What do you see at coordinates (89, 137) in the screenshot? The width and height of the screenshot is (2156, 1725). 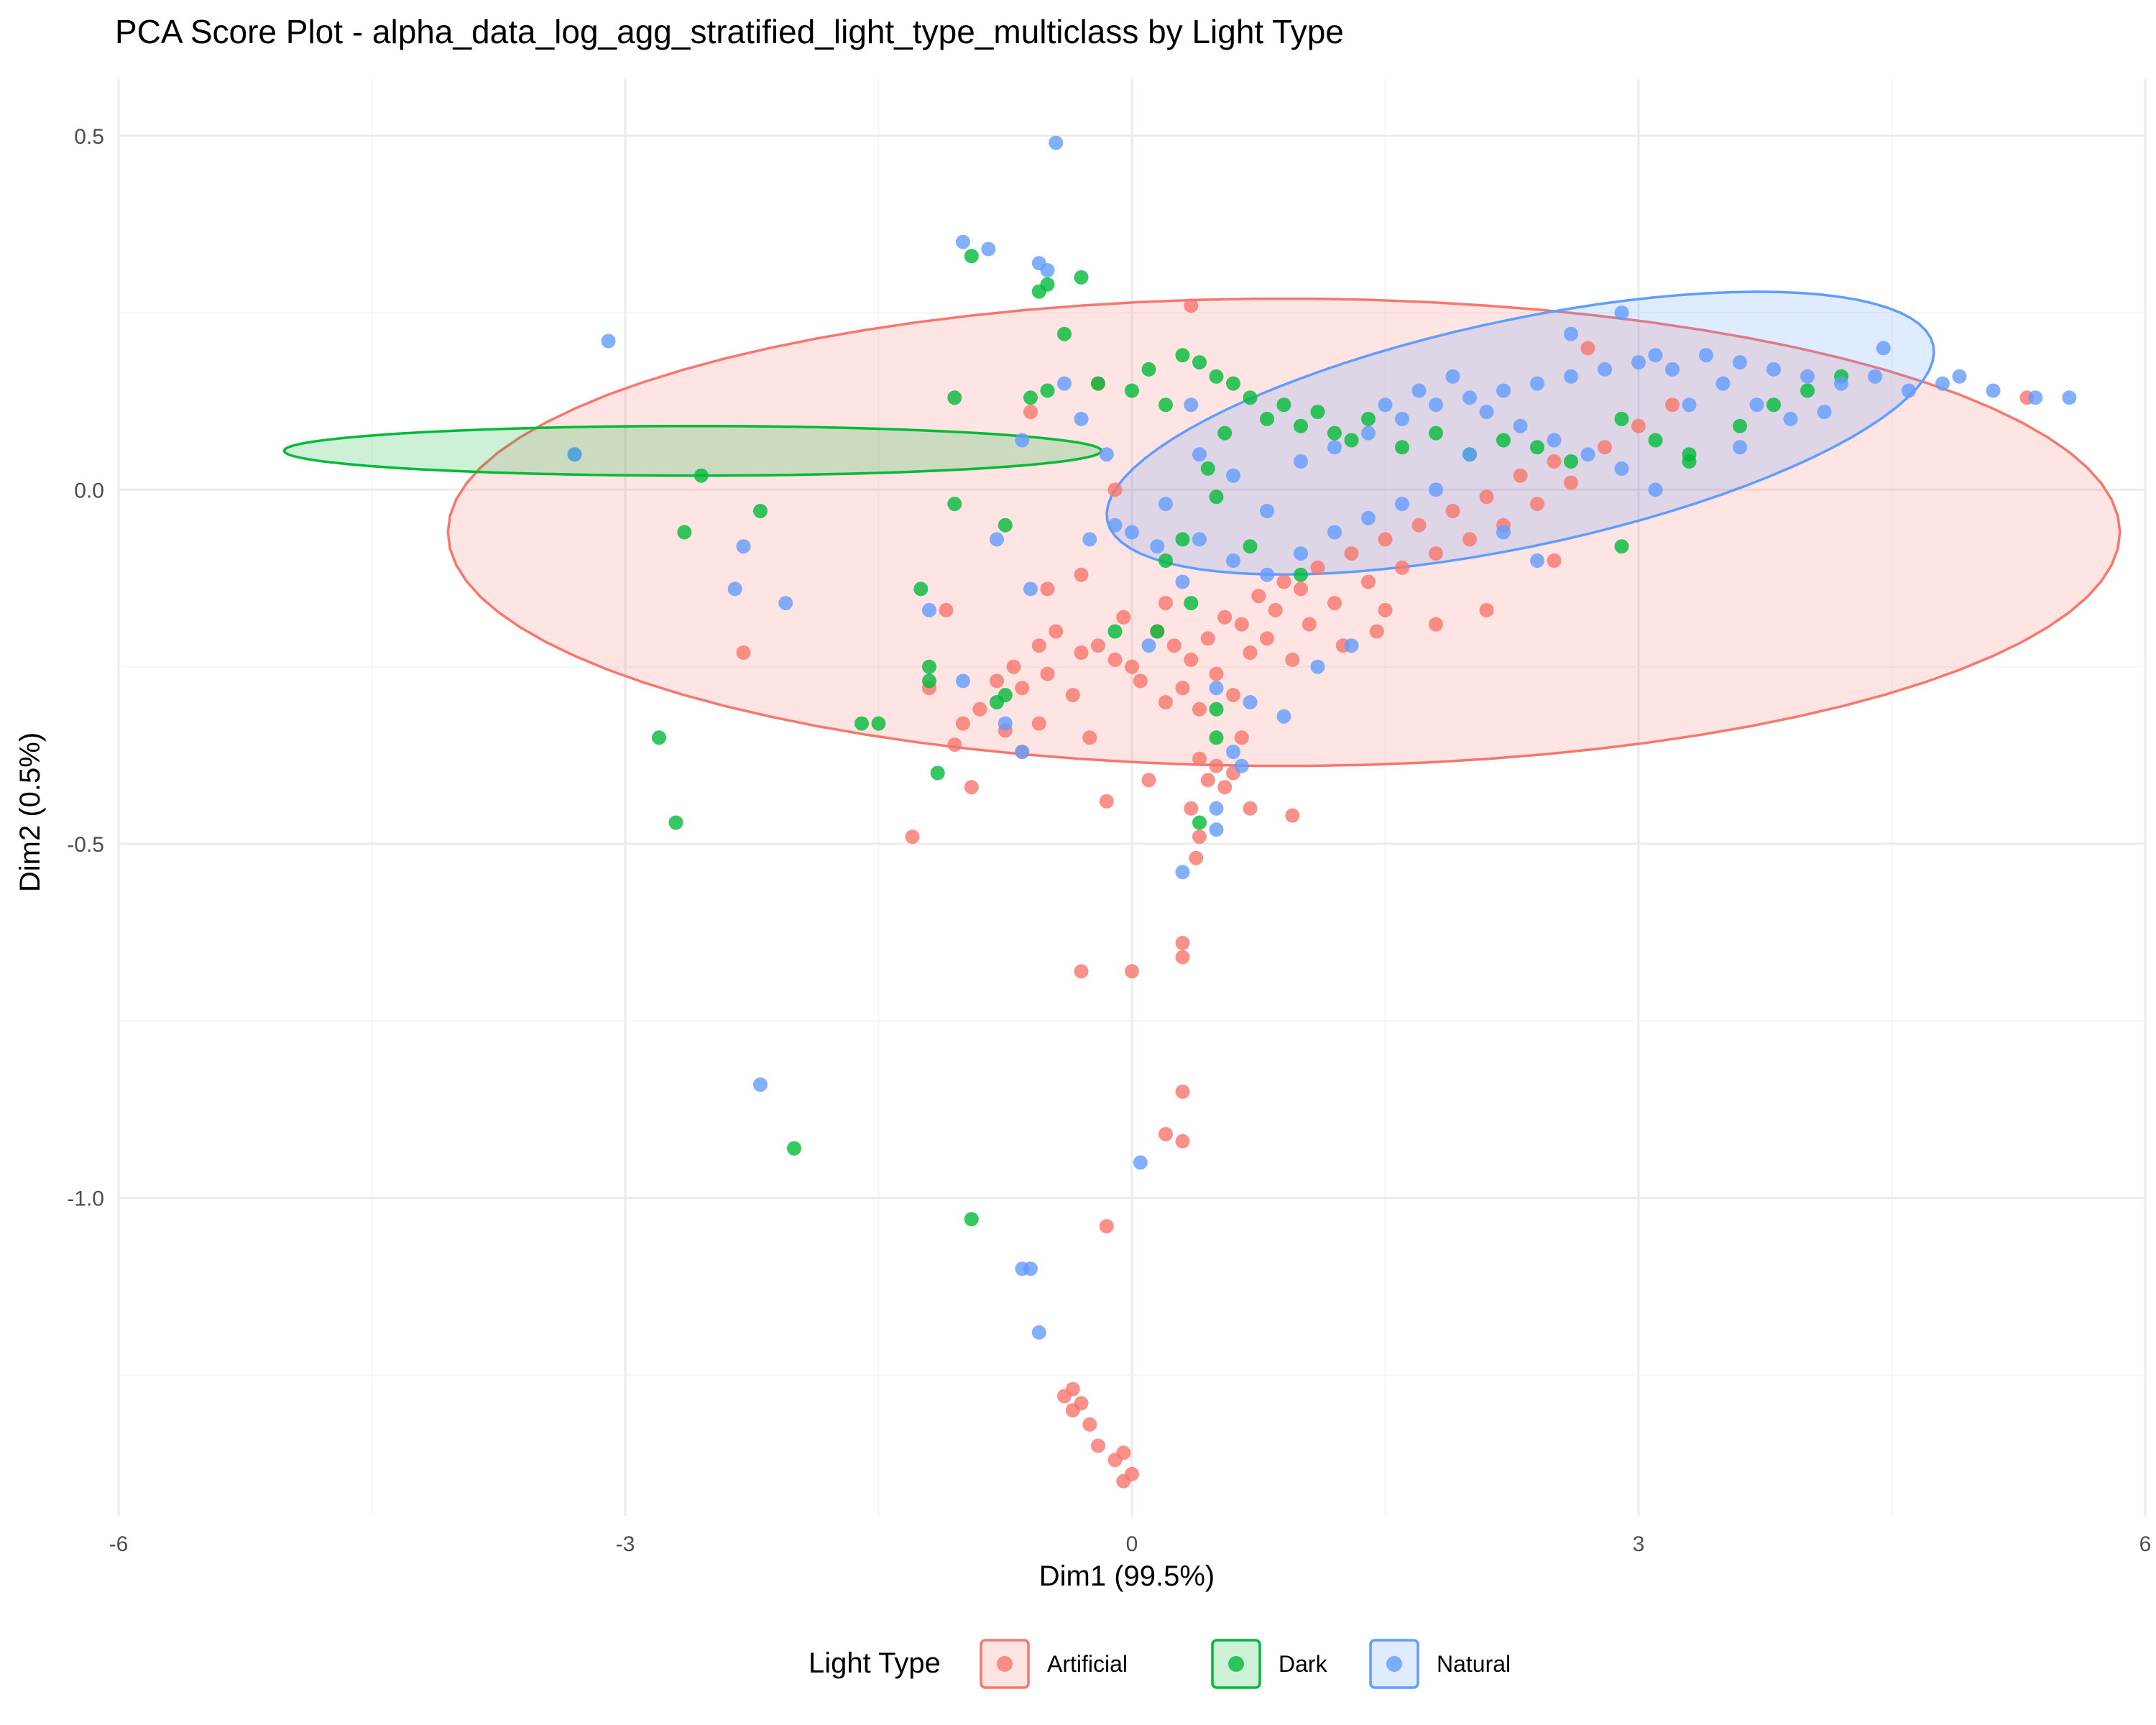 I see `y-tick-label: 0.5` at bounding box center [89, 137].